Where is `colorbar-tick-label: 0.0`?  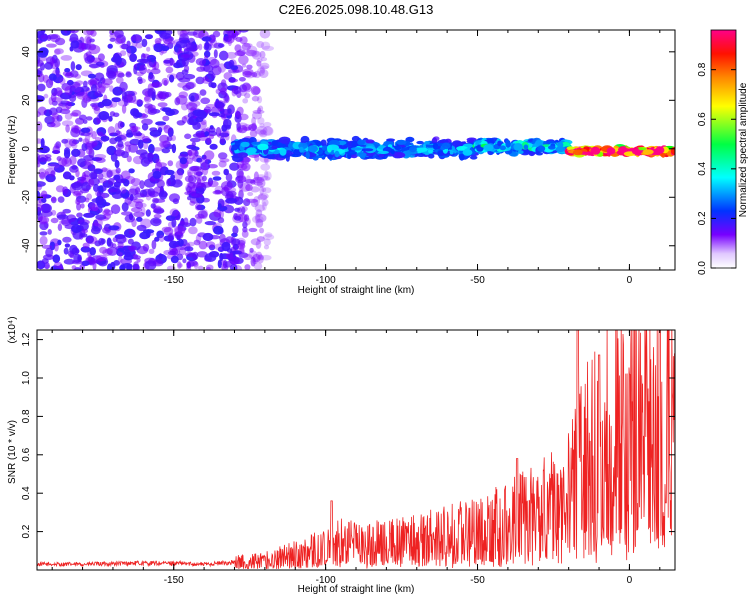
colorbar-tick-label: 0.0 is located at coordinates (702, 268).